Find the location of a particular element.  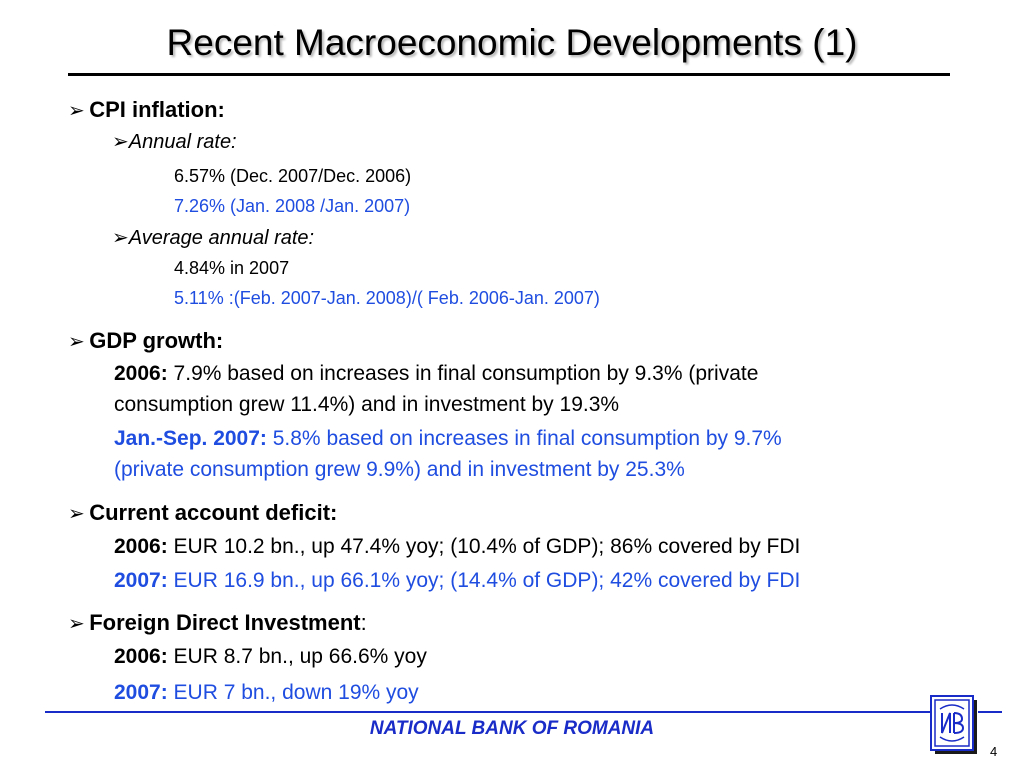

cpi-annual-value-2: 7.26% (Jan. 2008 /Jan. 2007) is located at coordinates (292, 206).